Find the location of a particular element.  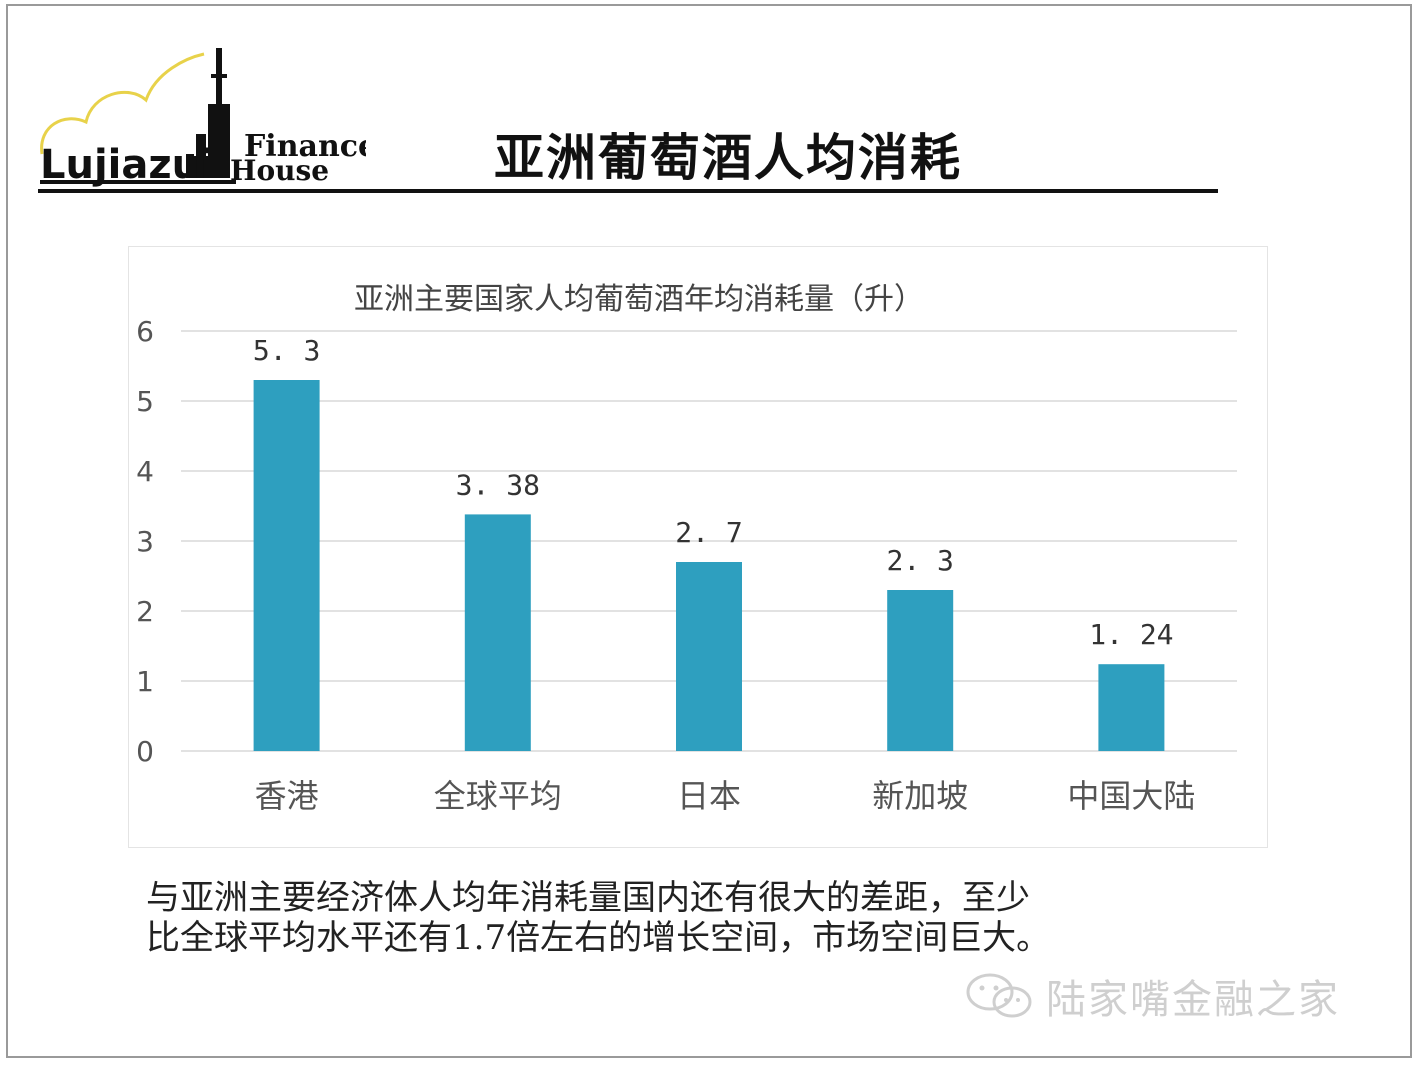

x-category-label: 香港 is located at coordinates (287, 796).